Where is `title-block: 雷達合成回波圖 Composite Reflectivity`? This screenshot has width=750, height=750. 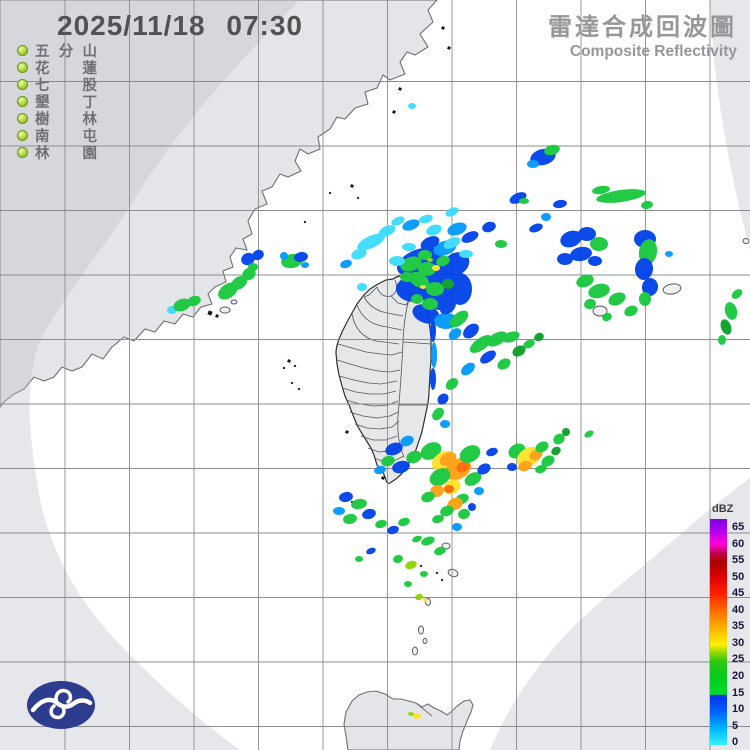
title-block: 雷達合成回波圖 Composite Reflectivity is located at coordinates (642, 34).